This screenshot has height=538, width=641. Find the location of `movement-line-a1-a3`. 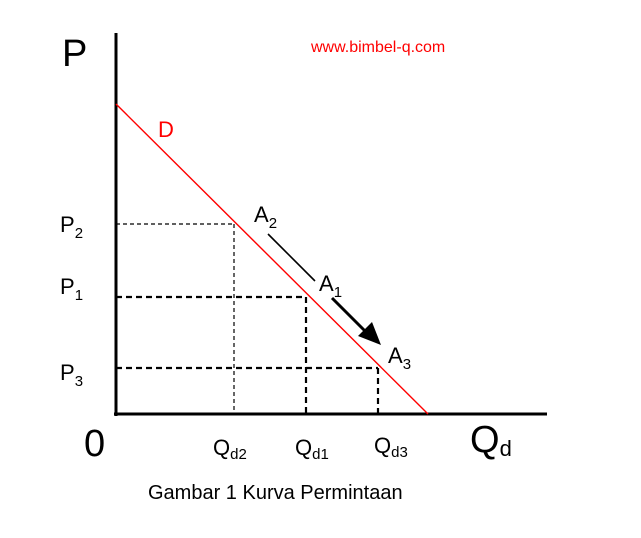

movement-line-a1-a3 is located at coordinates (350, 316).